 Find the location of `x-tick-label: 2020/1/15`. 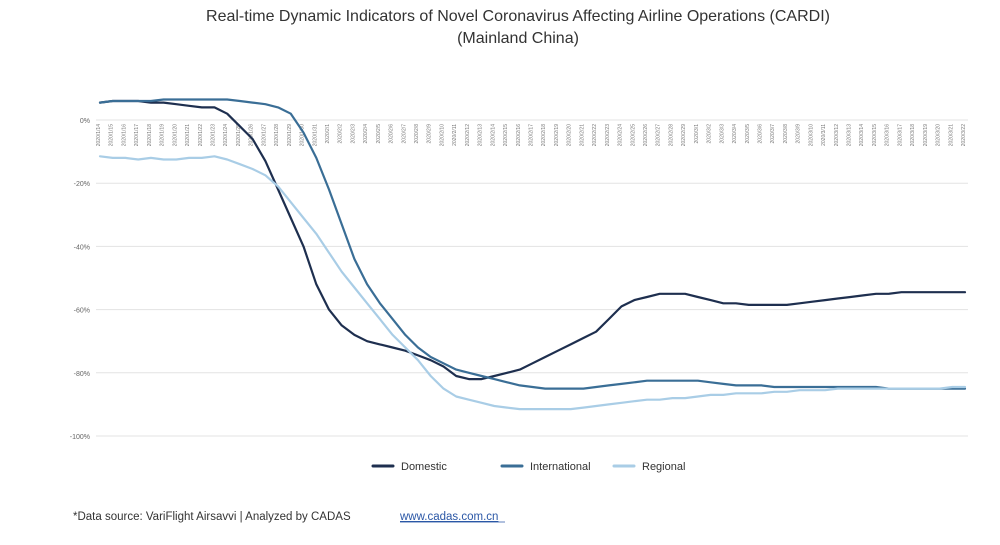

x-tick-label: 2020/1/15 is located at coordinates (112, 135).